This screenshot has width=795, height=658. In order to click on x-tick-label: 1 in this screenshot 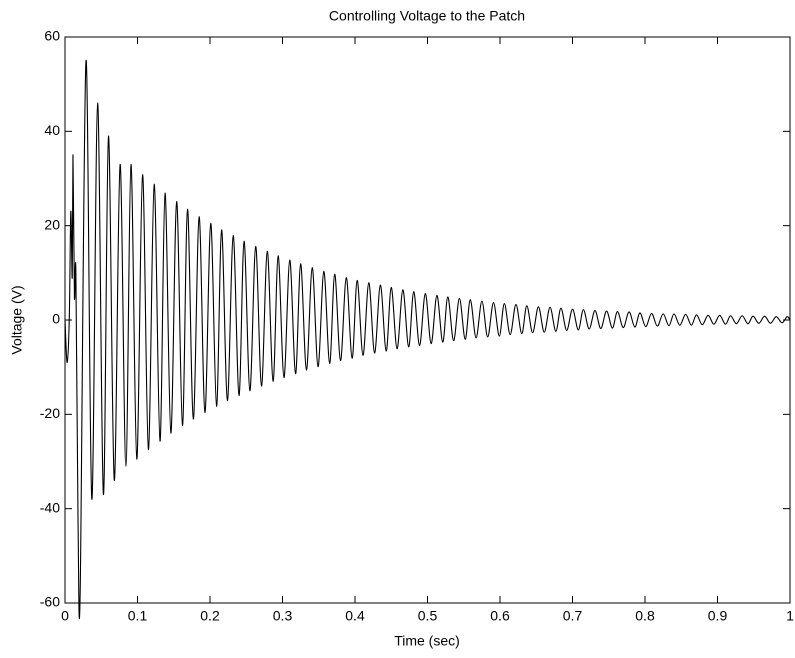, I will do `click(790, 616)`.